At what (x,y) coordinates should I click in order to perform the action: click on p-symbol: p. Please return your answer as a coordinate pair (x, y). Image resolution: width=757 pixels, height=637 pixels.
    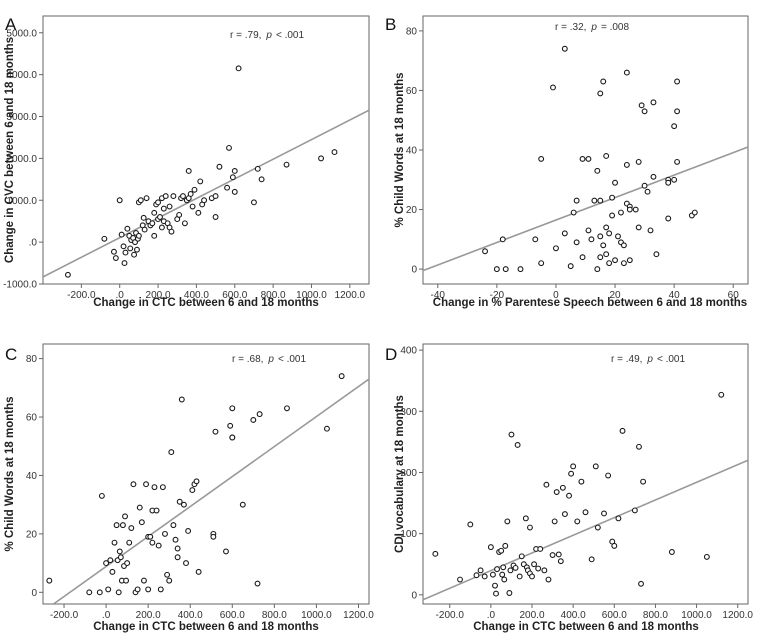
    Looking at the image, I should click on (268, 35).